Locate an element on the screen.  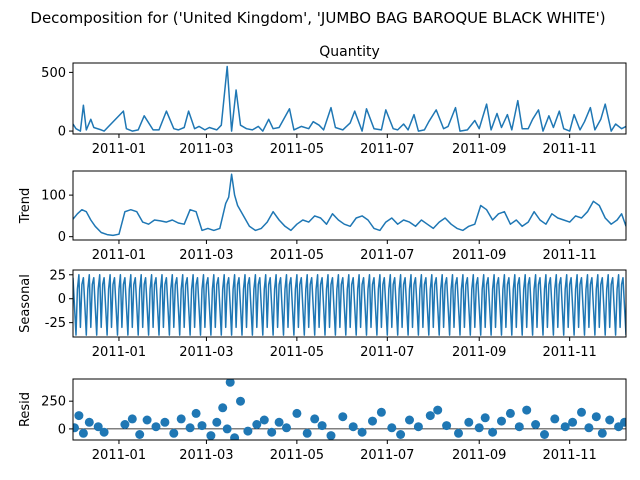
y-tick-label: 100 is located at coordinates (53, 196).